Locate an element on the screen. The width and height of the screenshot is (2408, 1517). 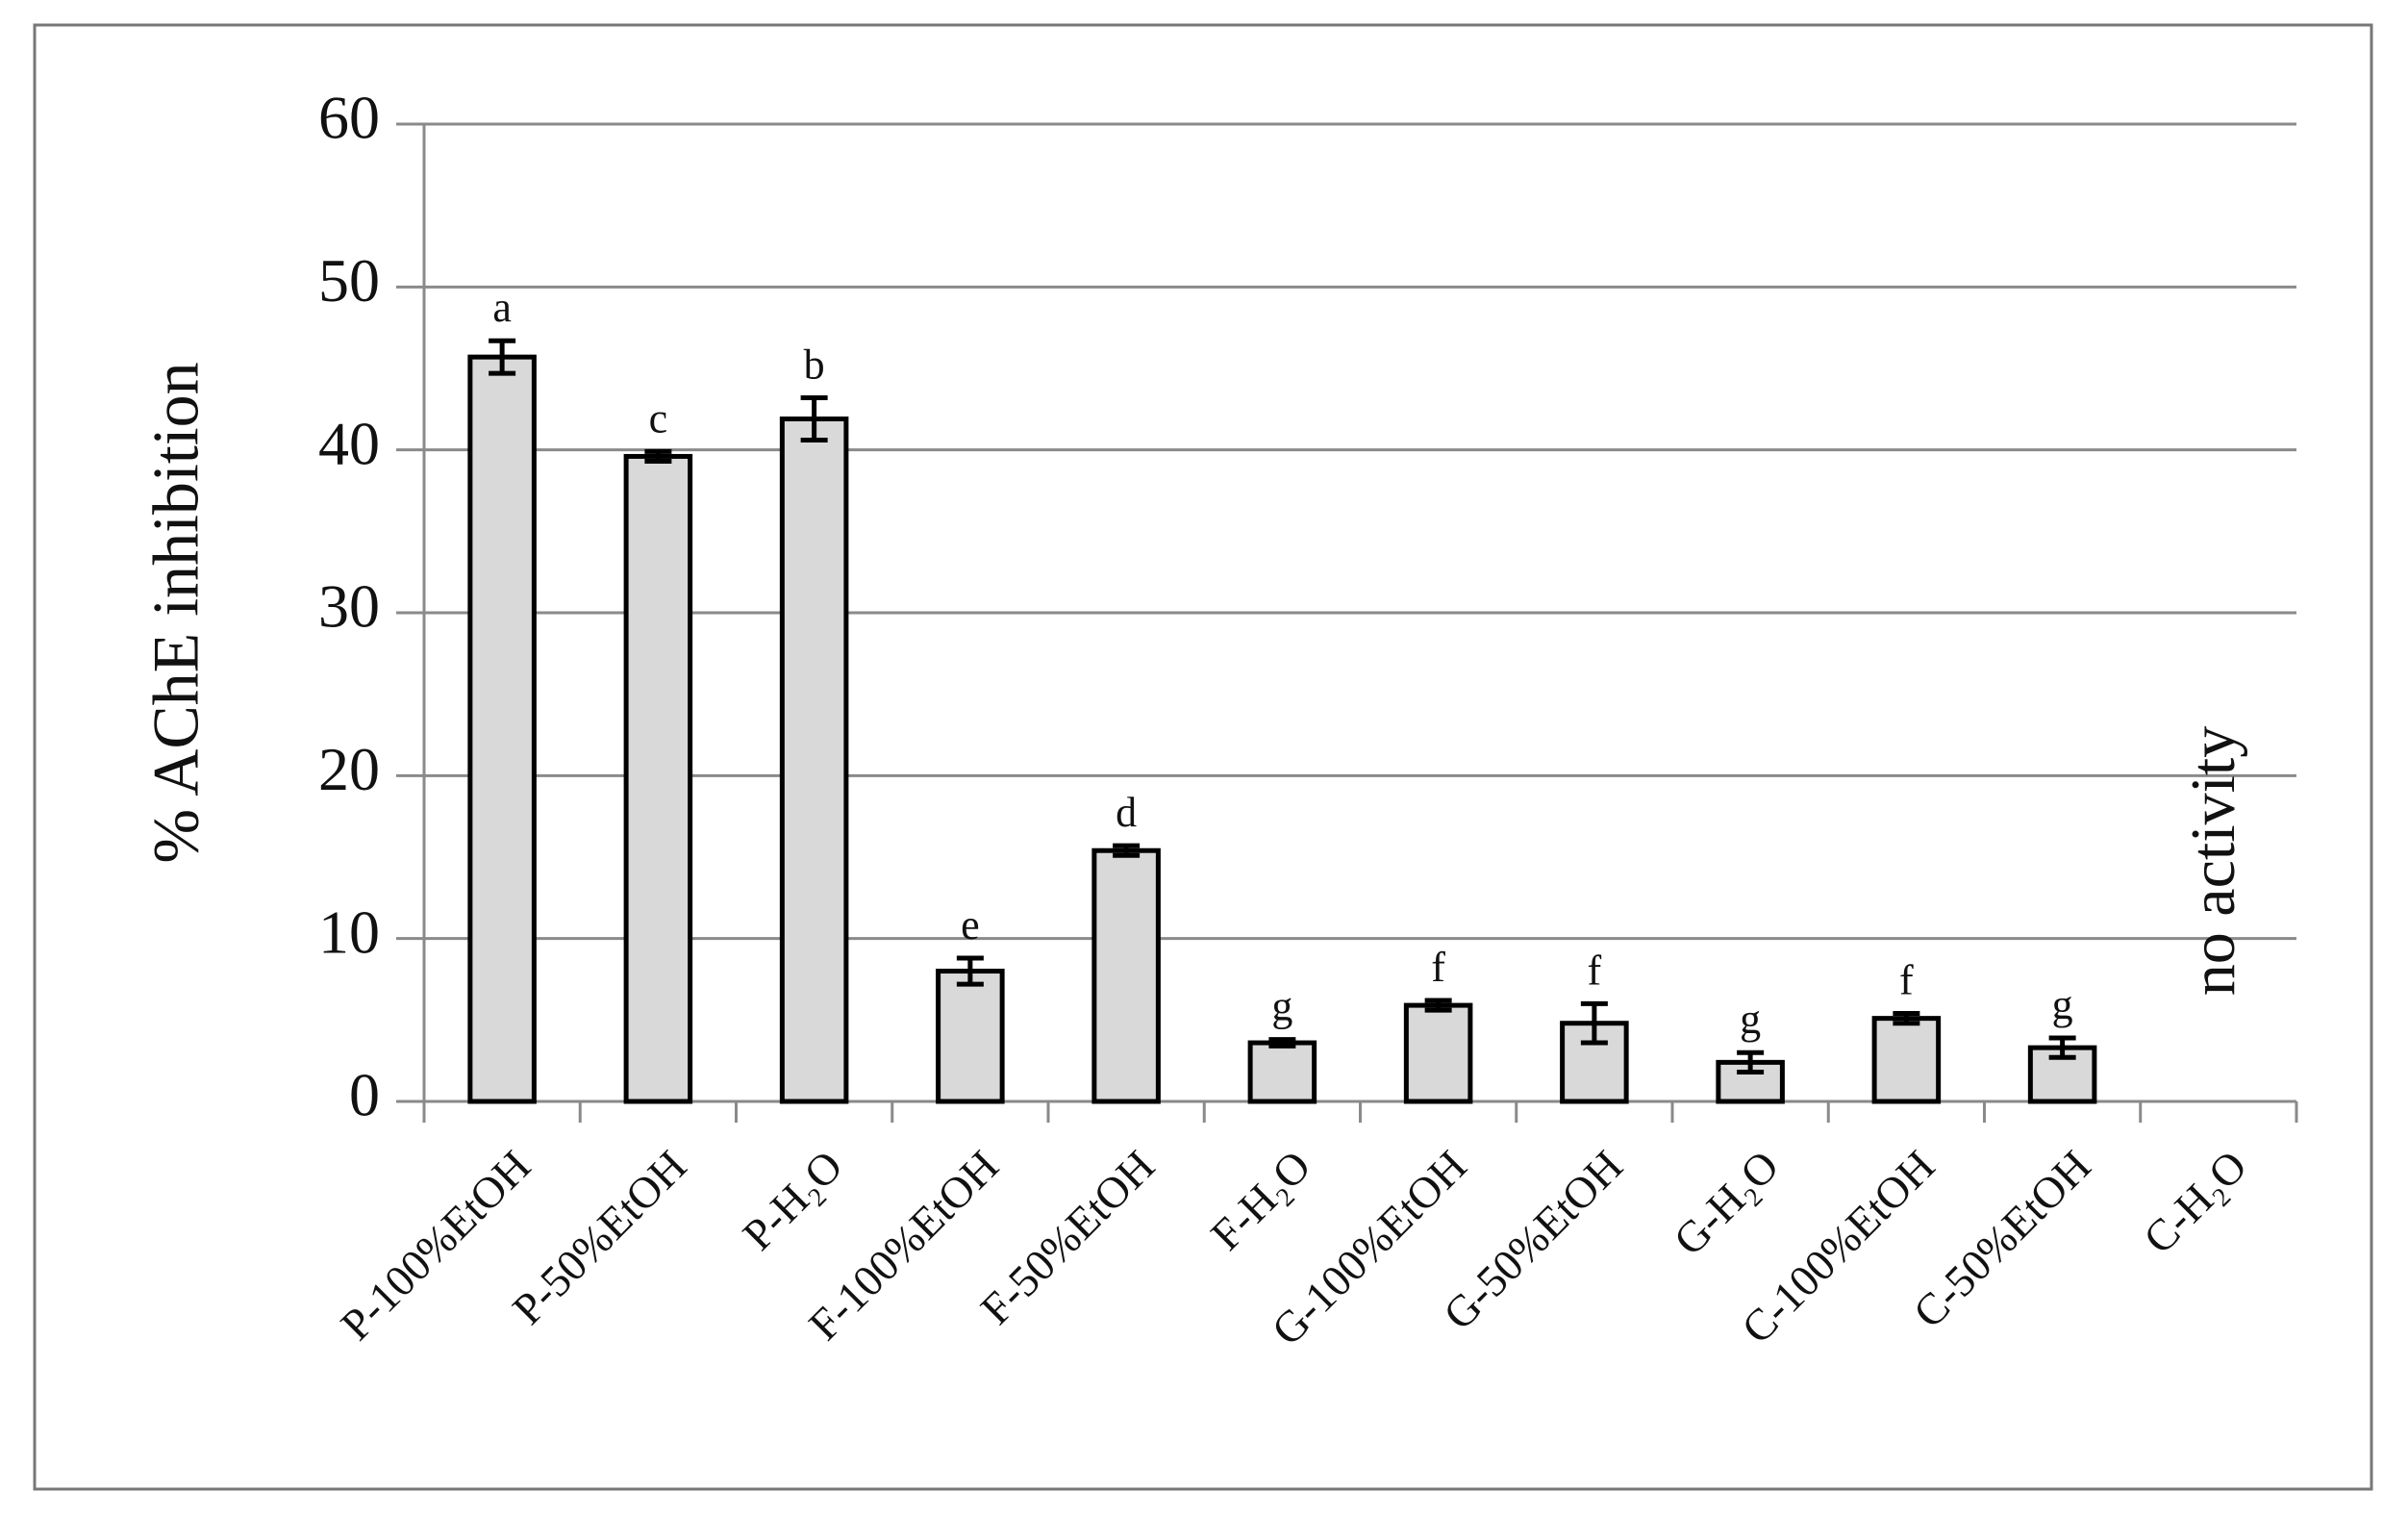
y-tick-label: 30 is located at coordinates (349, 606).